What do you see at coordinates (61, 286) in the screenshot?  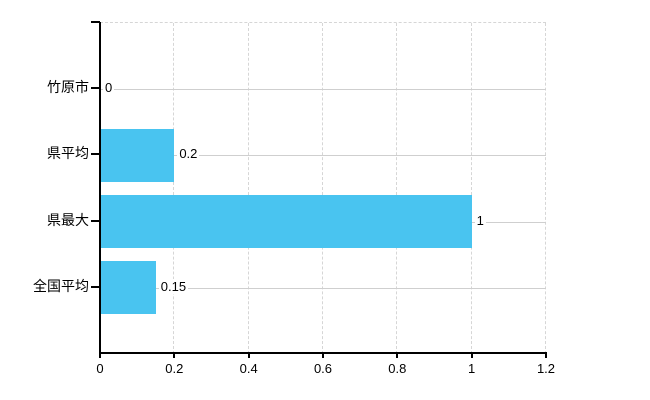 I see `category-label: 全国平均` at bounding box center [61, 286].